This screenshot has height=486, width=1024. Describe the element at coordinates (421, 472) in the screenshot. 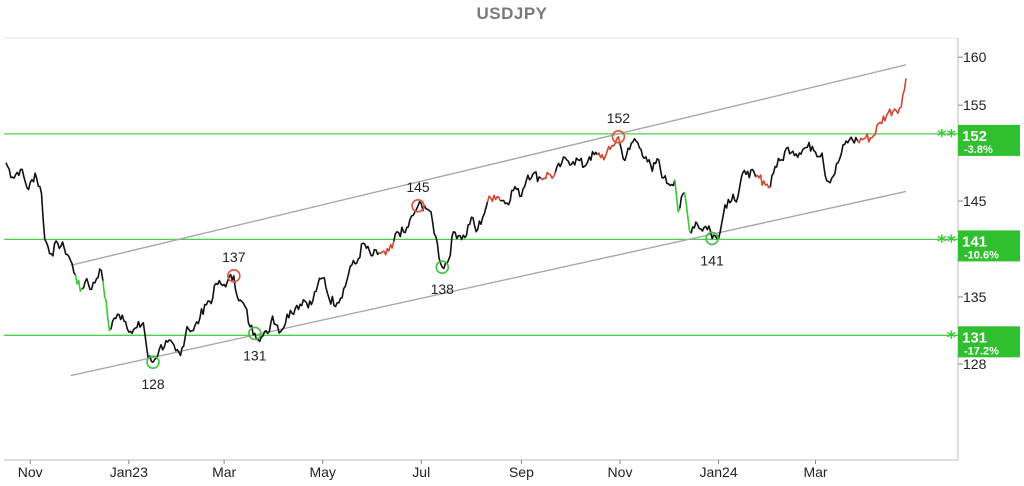

I see `x-tick-label: Jul` at that location.